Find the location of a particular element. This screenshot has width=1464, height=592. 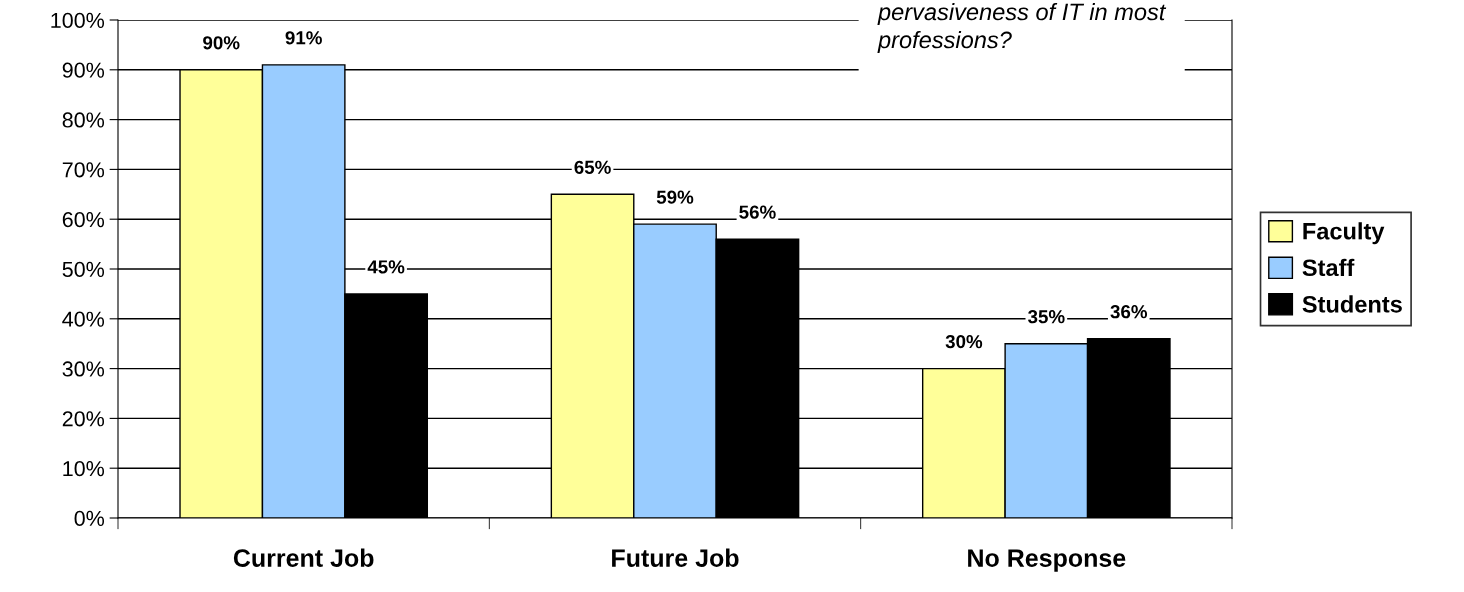

data-label: 56% is located at coordinates (757, 212).